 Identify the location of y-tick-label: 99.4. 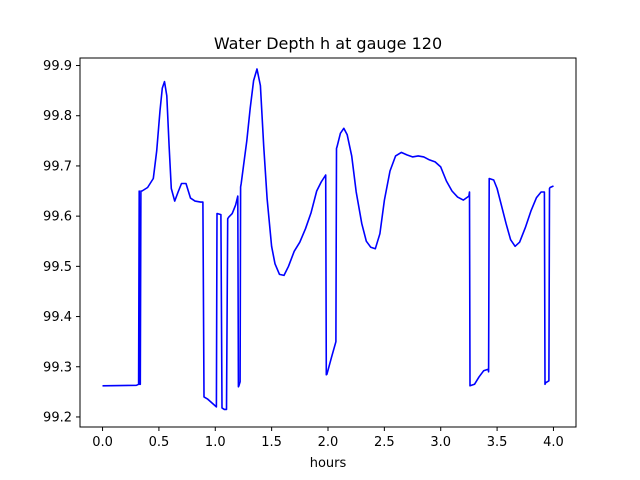
(57, 317).